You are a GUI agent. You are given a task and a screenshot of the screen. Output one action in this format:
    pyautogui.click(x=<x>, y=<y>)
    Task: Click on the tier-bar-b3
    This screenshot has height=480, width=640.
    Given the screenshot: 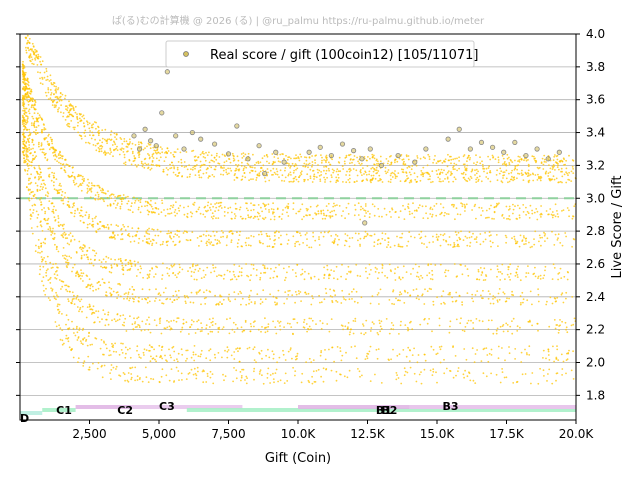 What is the action you would take?
    pyautogui.click(x=492, y=407)
    